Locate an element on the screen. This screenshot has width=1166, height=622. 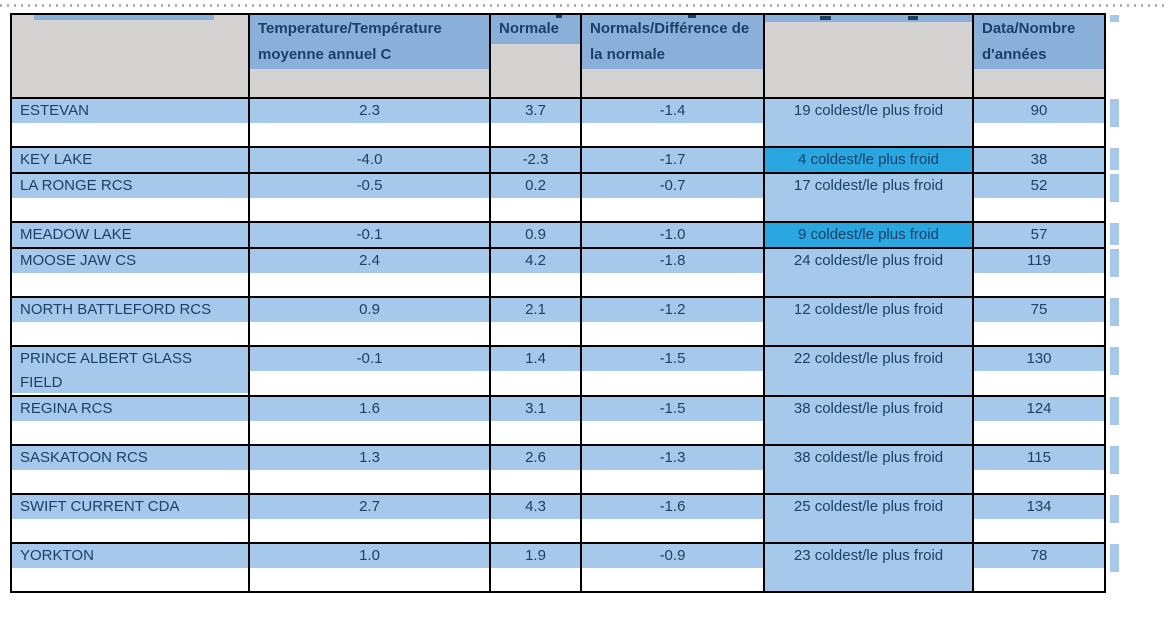
years-cell: 52 is located at coordinates (1039, 197).